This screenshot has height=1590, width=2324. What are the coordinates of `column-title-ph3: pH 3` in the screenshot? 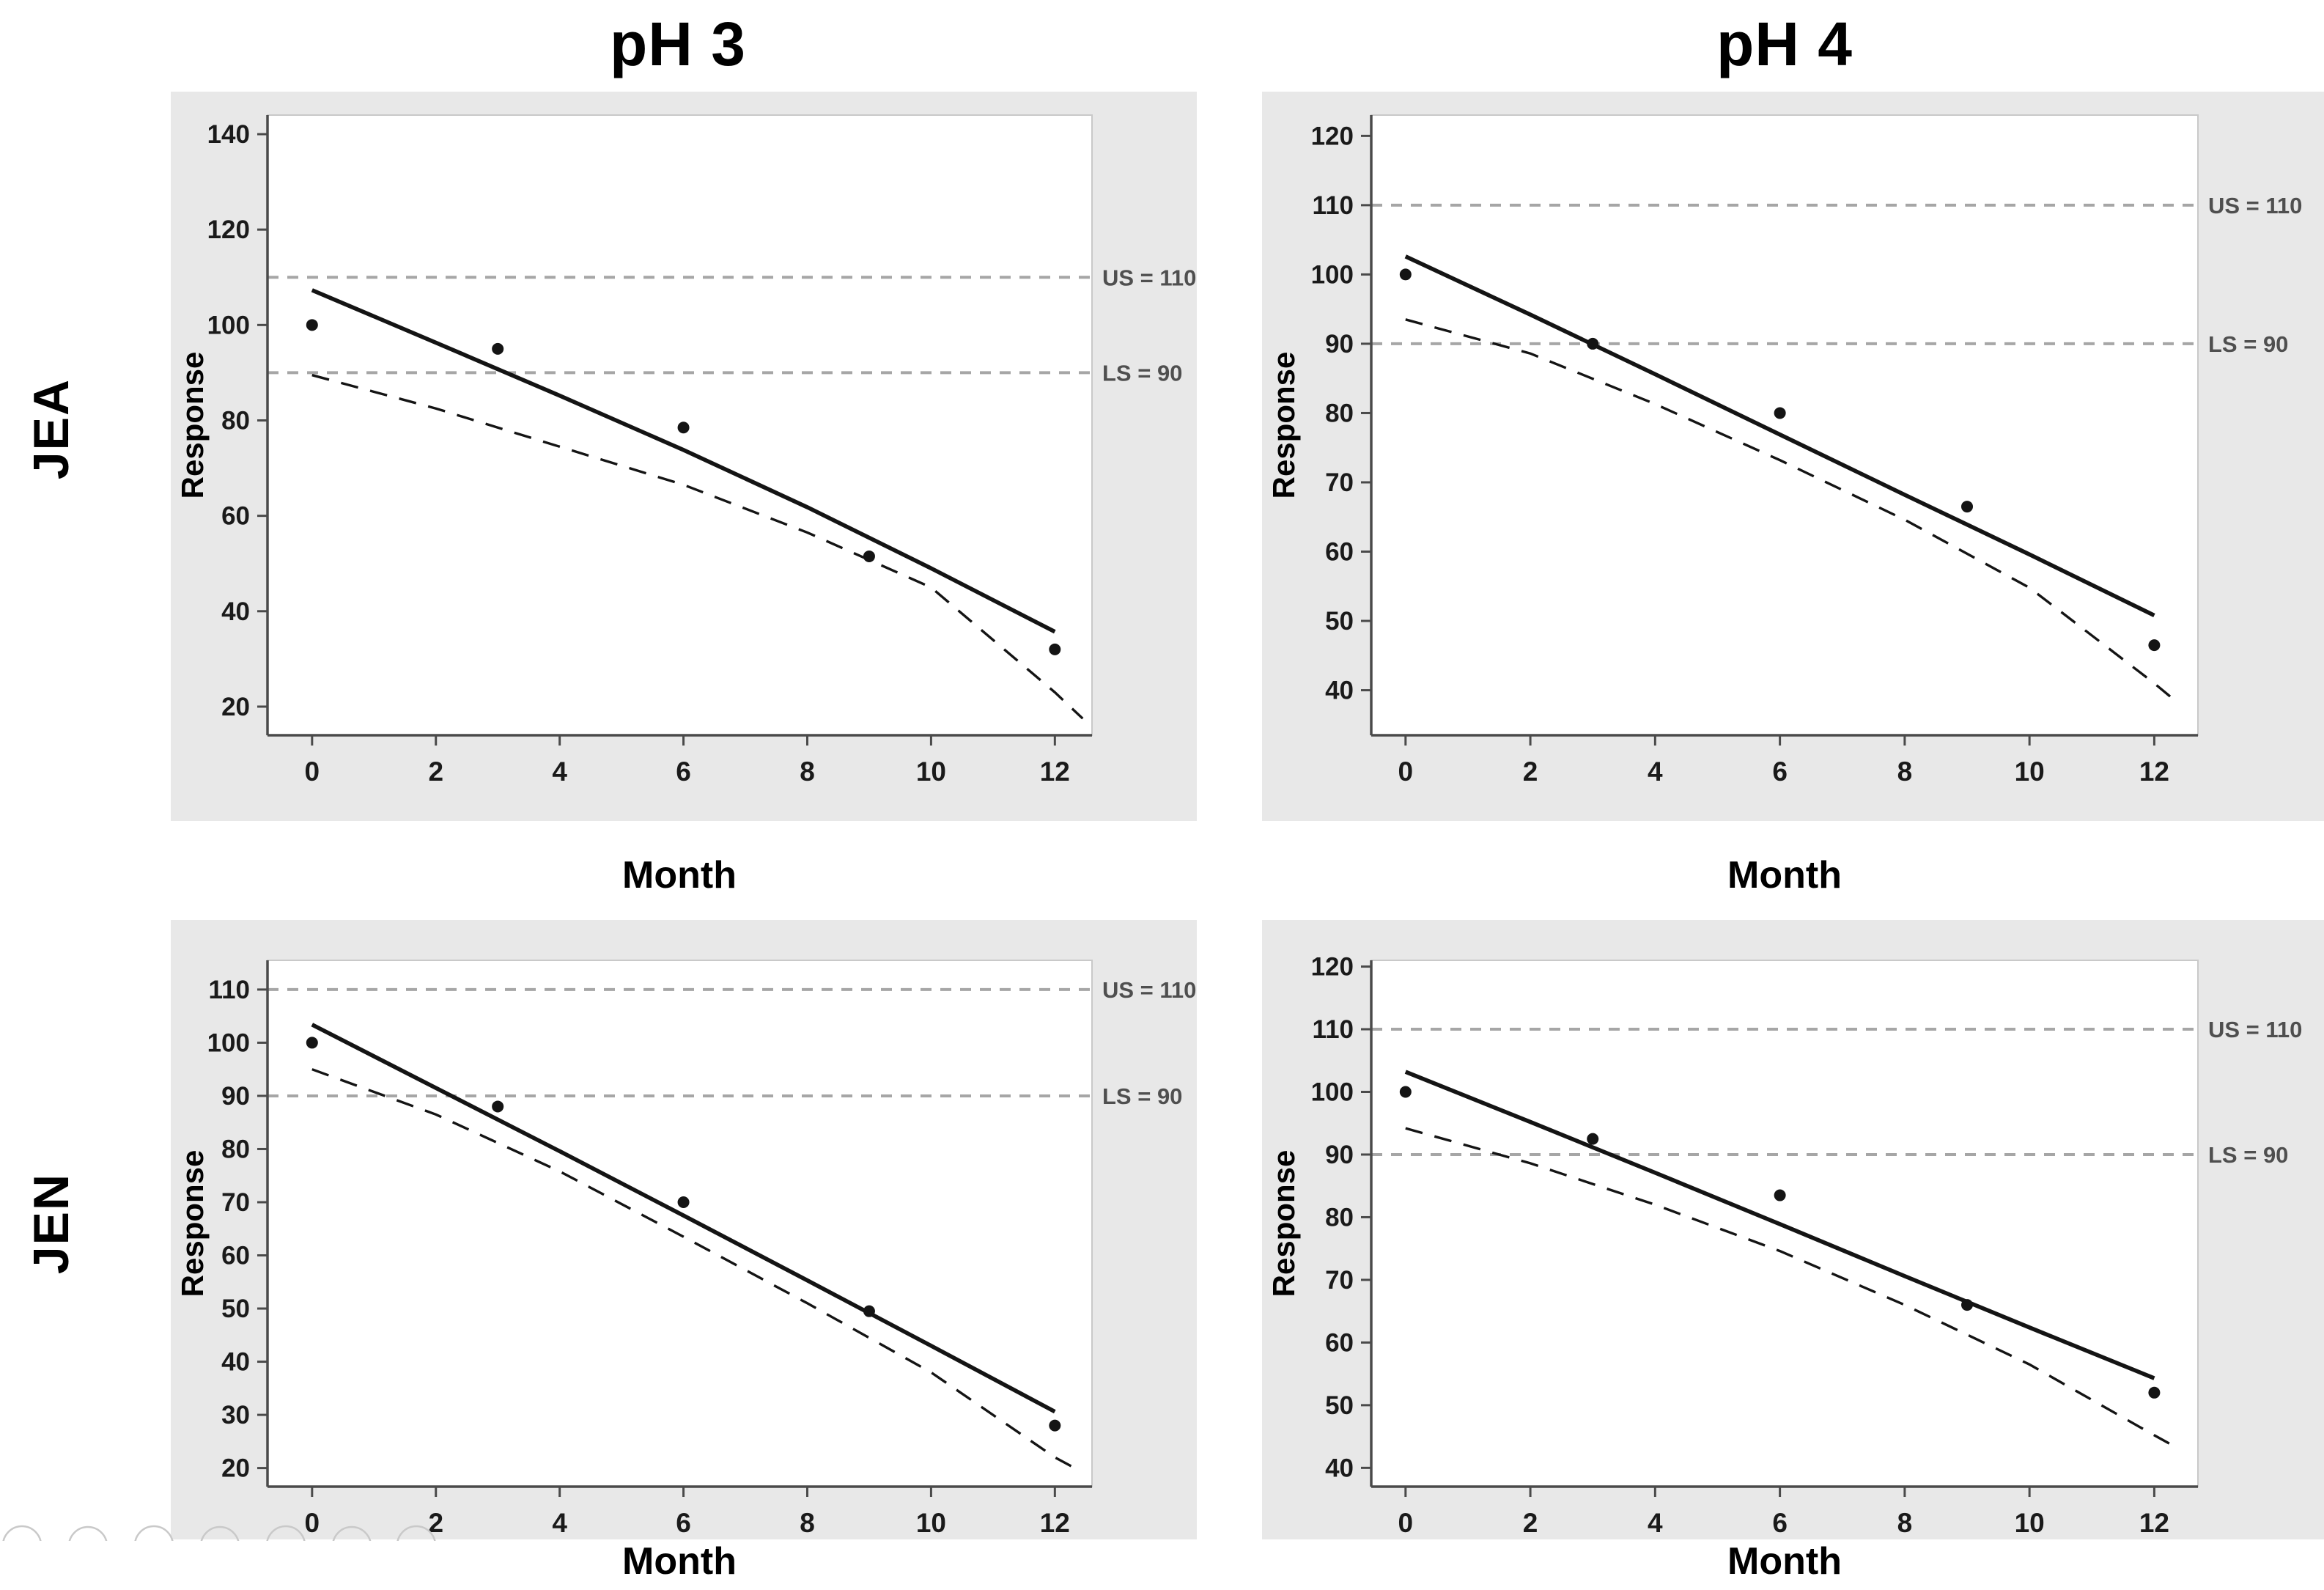 It's located at (678, 44).